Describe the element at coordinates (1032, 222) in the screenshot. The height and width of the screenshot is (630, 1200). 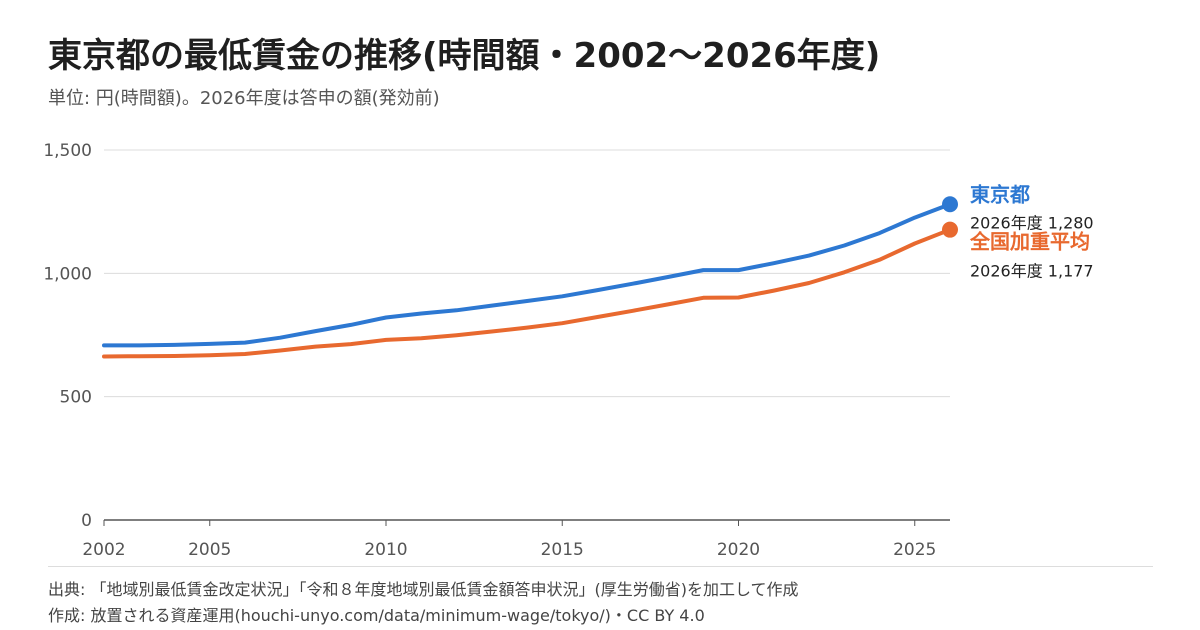
I see `series-end-value-0: 2026年度 1,280` at that location.